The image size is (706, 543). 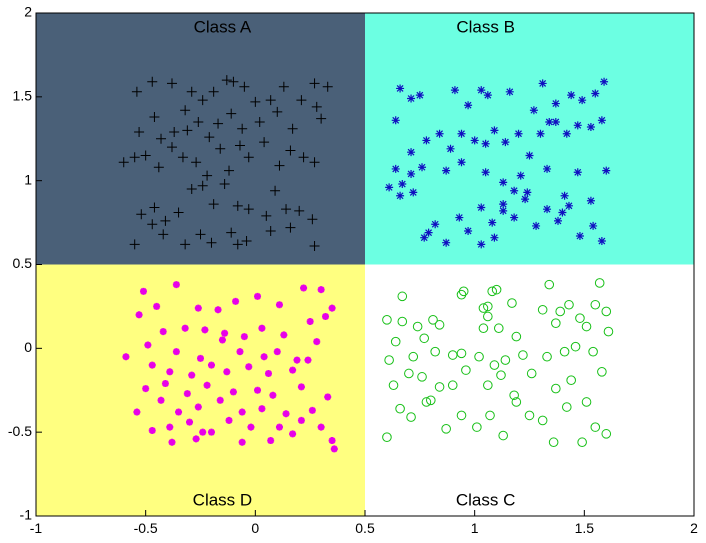 I want to click on y-tick-label: 2, so click(x=28, y=12).